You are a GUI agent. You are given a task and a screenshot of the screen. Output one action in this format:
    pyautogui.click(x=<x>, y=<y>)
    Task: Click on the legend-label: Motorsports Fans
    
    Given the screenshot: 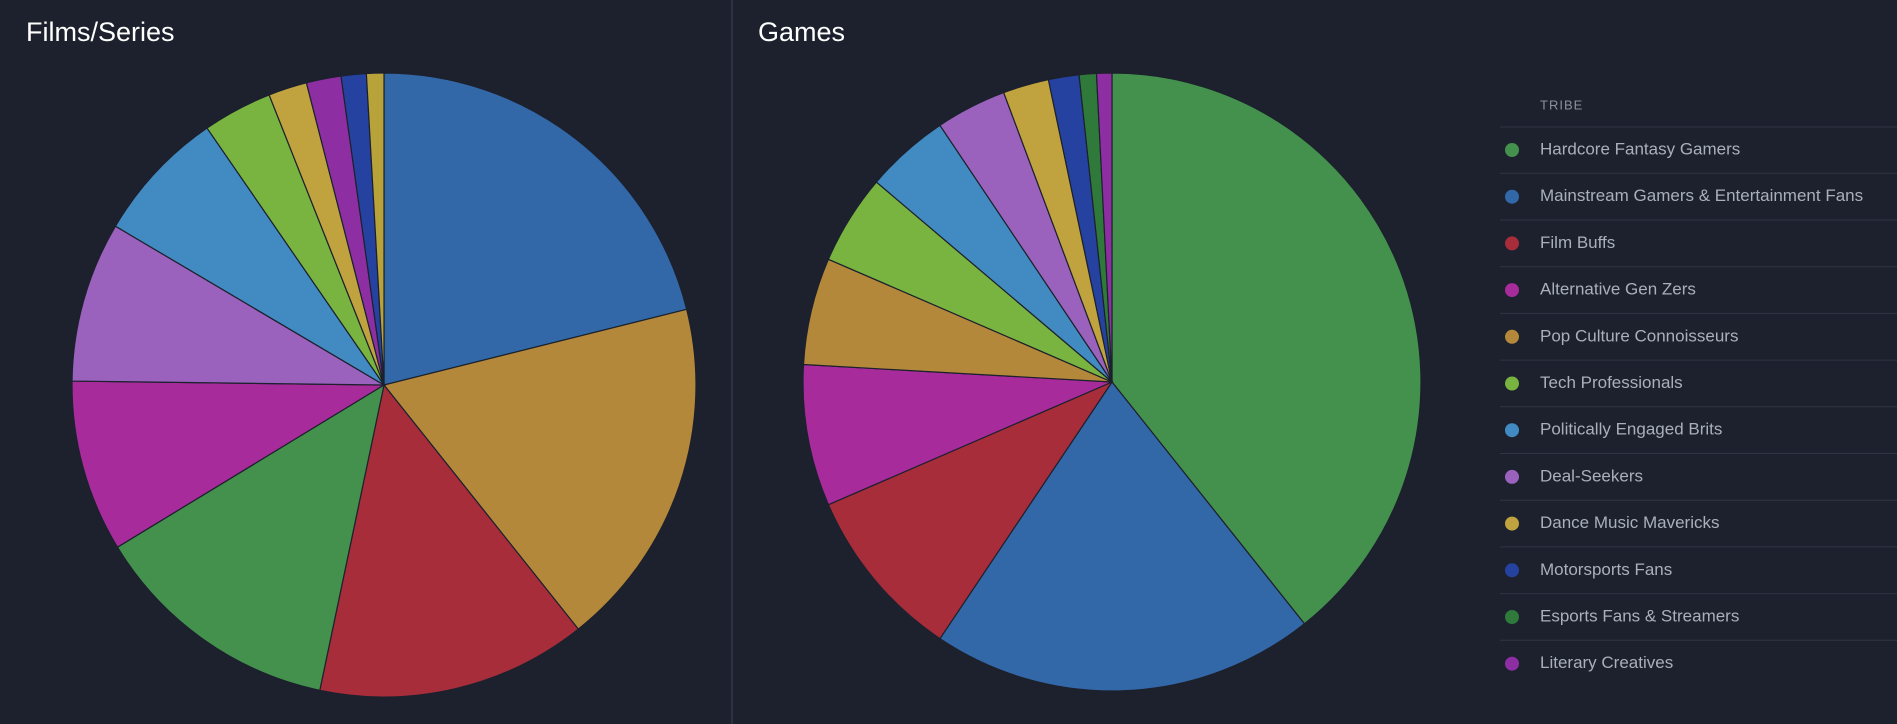 What is the action you would take?
    pyautogui.click(x=1606, y=569)
    